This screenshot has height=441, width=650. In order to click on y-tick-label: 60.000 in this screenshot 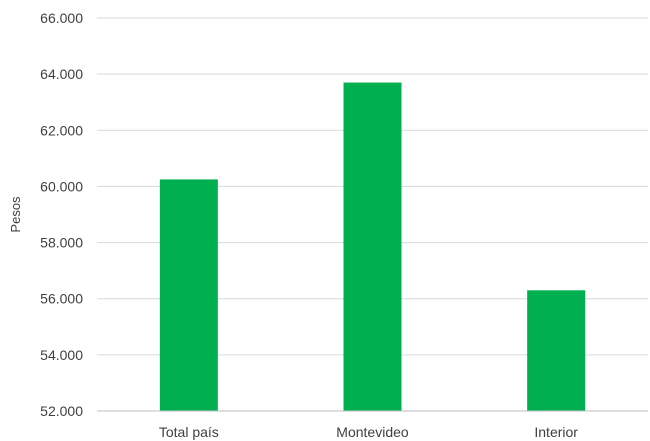, I will do `click(61, 186)`.